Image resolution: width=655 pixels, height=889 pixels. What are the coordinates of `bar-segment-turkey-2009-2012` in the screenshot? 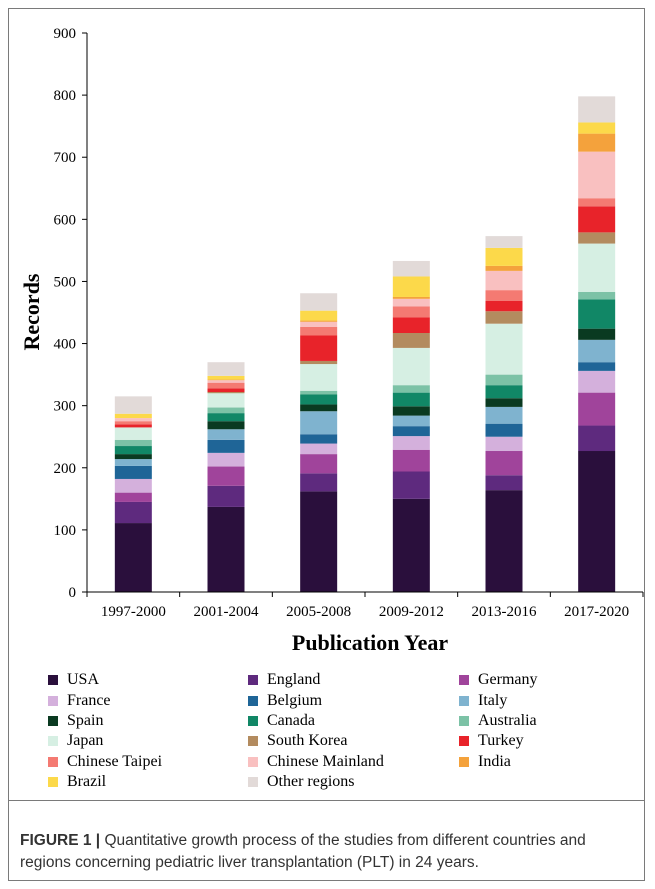 It's located at (411, 325).